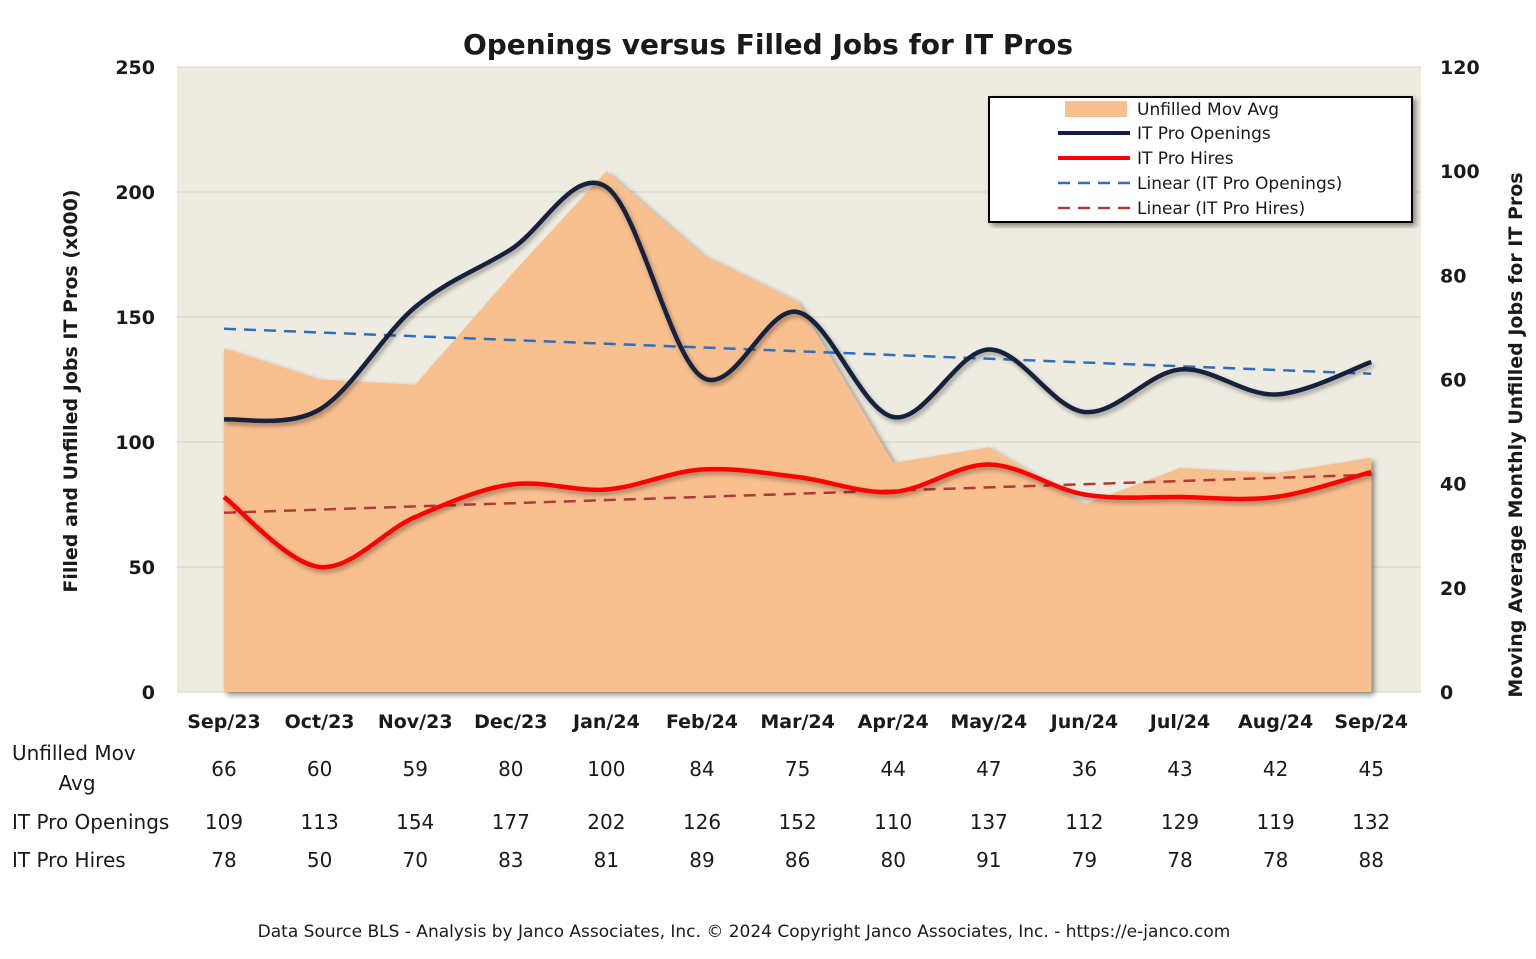 The width and height of the screenshot is (1536, 959). Describe the element at coordinates (1453, 589) in the screenshot. I see `y2-tick-label-1: 20` at that location.